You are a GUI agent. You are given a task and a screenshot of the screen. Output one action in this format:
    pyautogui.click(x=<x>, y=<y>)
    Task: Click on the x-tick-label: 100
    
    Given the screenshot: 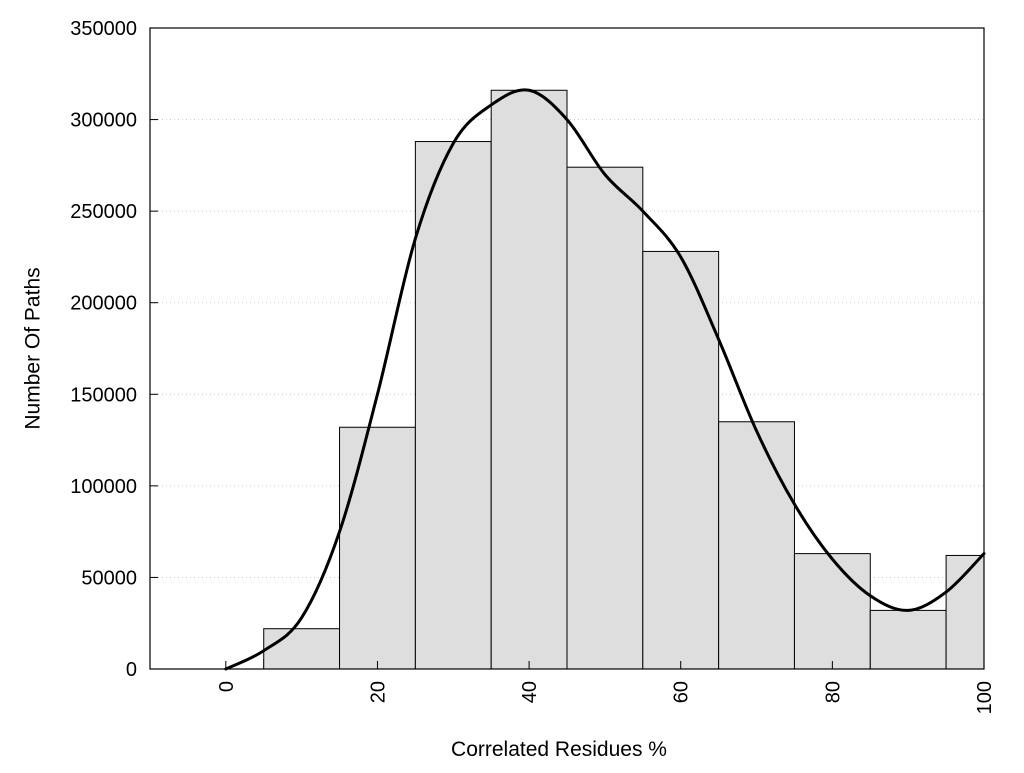 What is the action you would take?
    pyautogui.click(x=985, y=697)
    